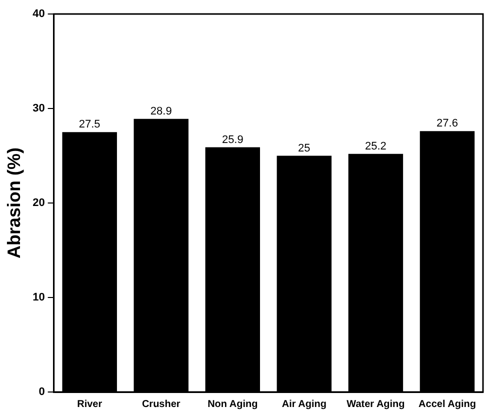  I want to click on data-label: 25, so click(304, 148).